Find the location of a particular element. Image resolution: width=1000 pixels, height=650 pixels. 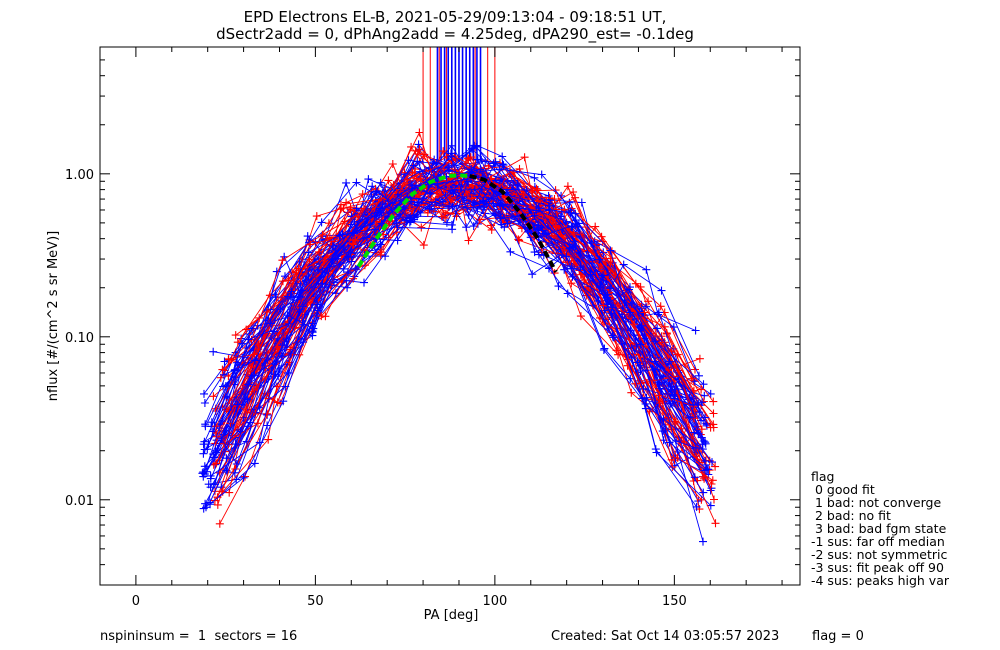

x-tick-label: 0 is located at coordinates (136, 601).